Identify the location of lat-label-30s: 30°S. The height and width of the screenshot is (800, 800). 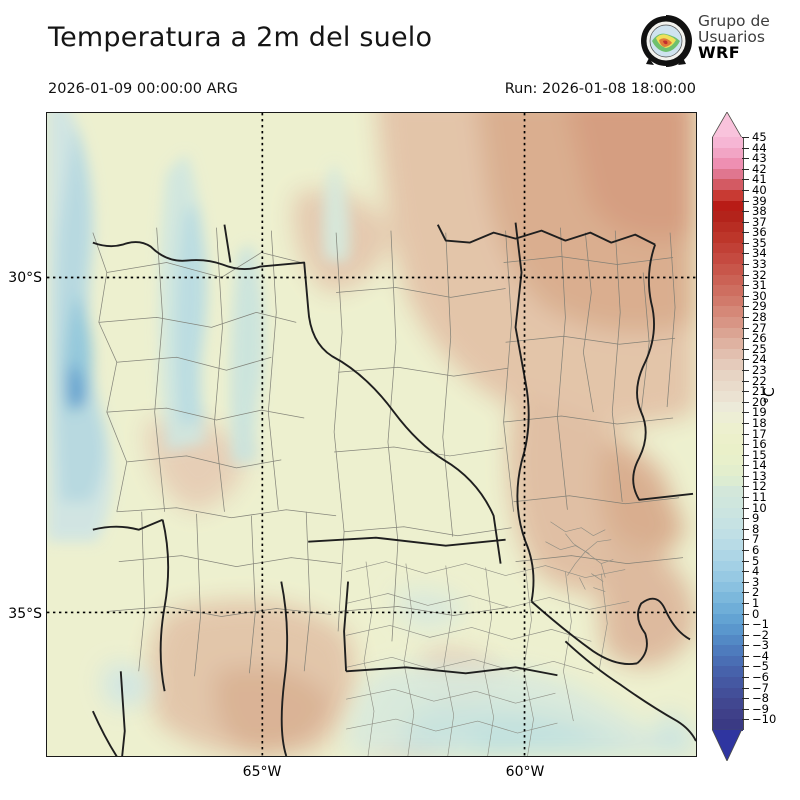
(25, 278).